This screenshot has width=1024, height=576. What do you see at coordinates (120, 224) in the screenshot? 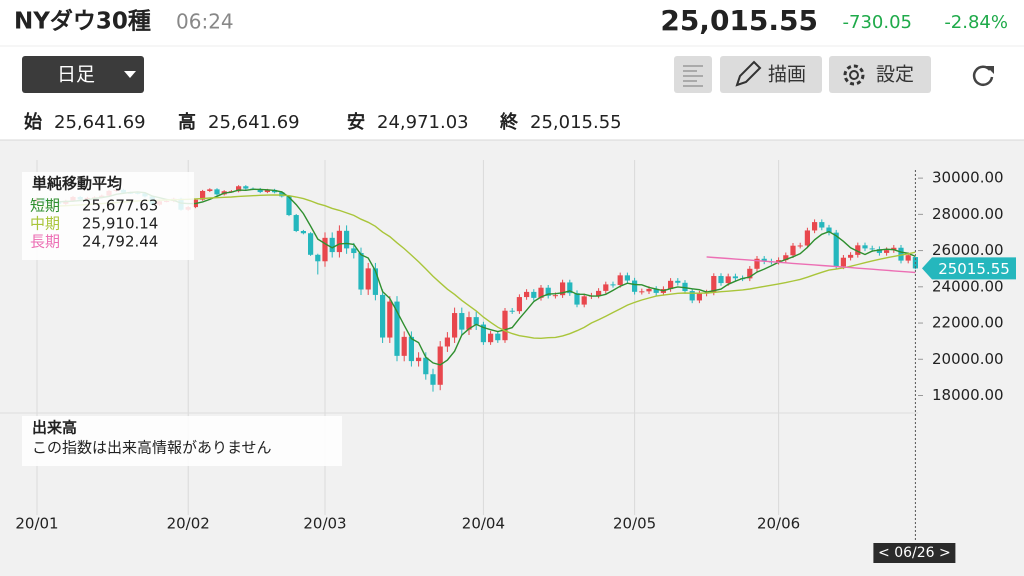
I see `legend-value: 25,910.14` at bounding box center [120, 224].